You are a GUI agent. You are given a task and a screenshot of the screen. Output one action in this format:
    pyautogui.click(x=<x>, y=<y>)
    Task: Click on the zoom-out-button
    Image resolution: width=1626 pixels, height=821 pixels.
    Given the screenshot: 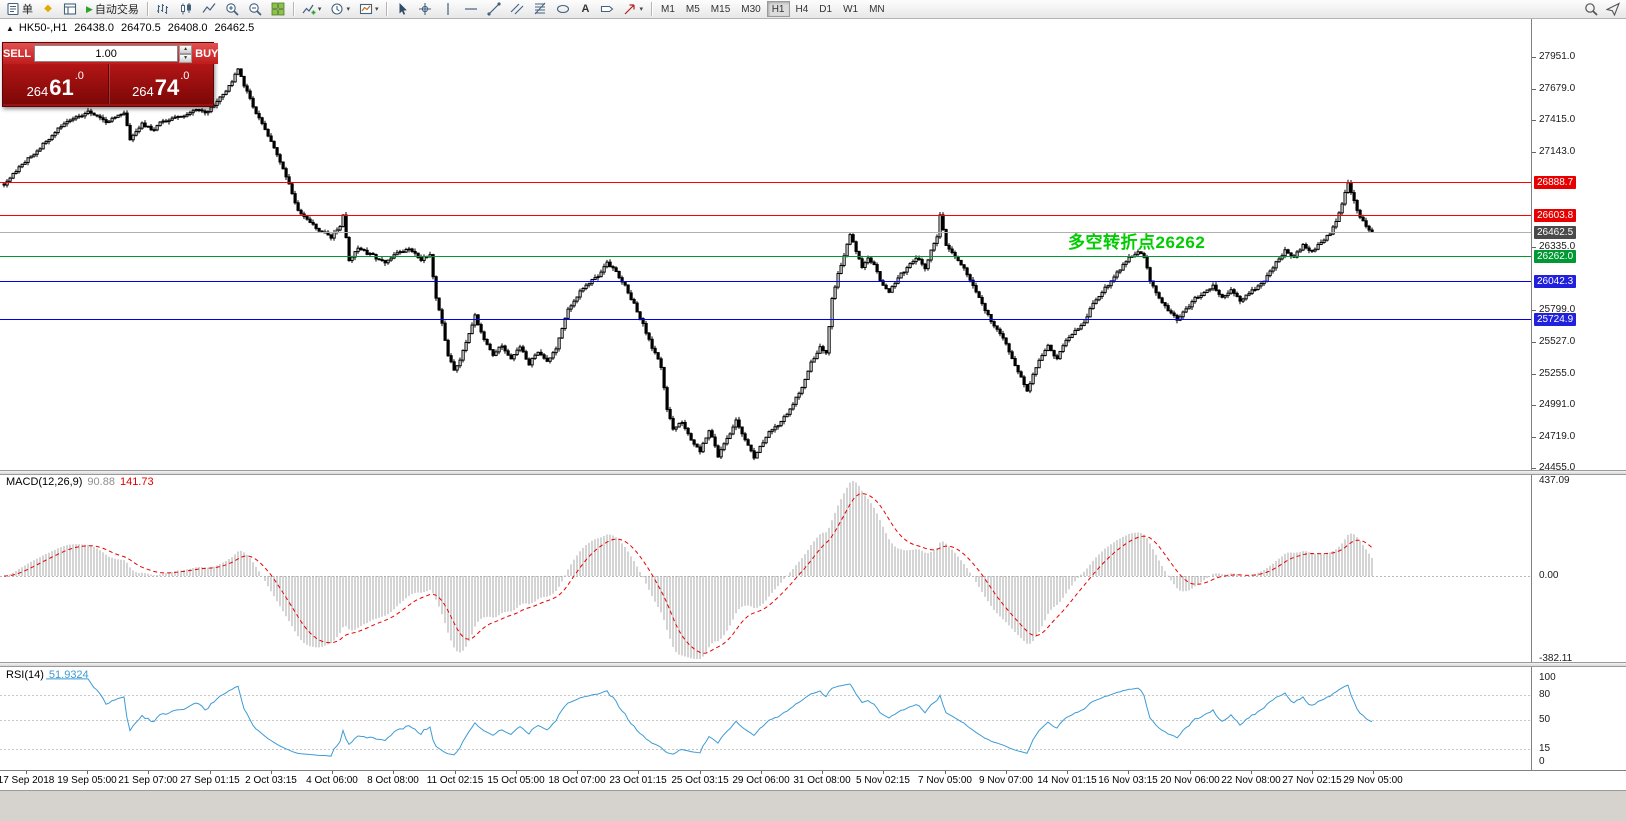 What is the action you would take?
    pyautogui.click(x=255, y=9)
    